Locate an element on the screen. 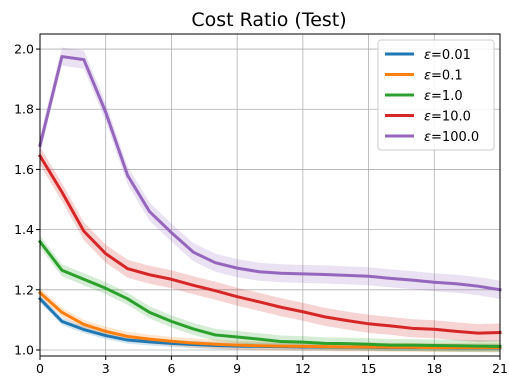 The width and height of the screenshot is (509, 379). legend-value: =0.1 is located at coordinates (447, 76).